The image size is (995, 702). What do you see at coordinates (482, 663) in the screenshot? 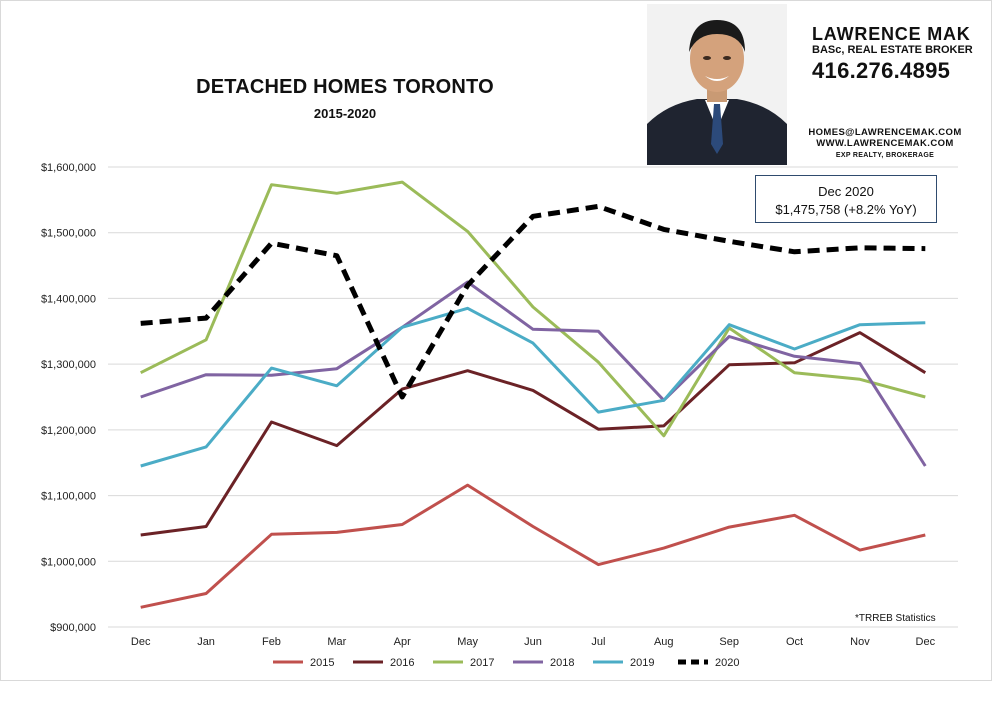
I see `legend-label-2017: 2017` at bounding box center [482, 663].